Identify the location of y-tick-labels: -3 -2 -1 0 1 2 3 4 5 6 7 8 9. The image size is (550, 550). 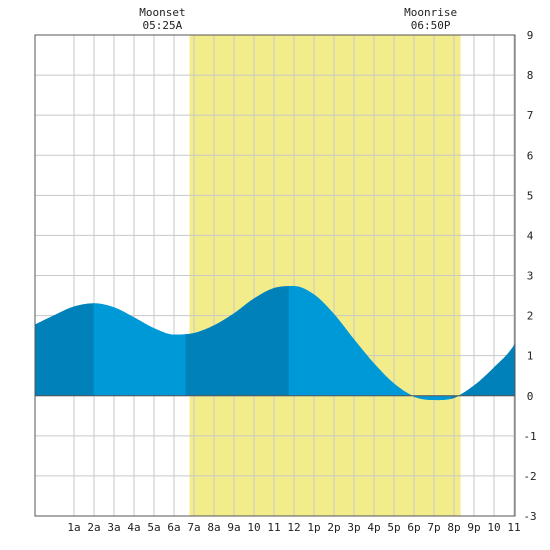
(529, 276).